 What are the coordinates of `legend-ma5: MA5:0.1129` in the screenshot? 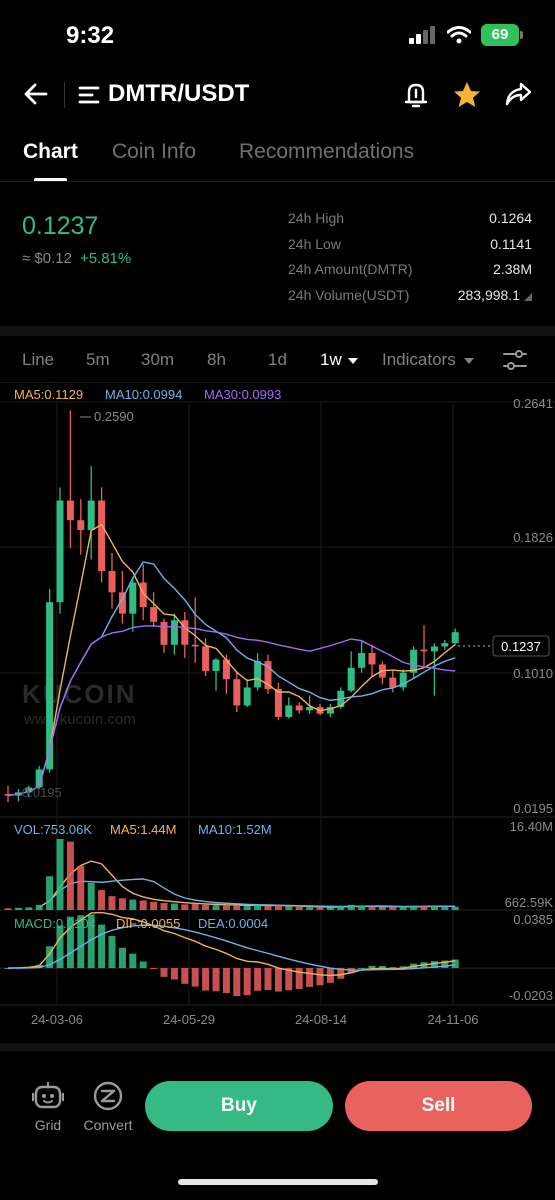 It's located at (48, 394).